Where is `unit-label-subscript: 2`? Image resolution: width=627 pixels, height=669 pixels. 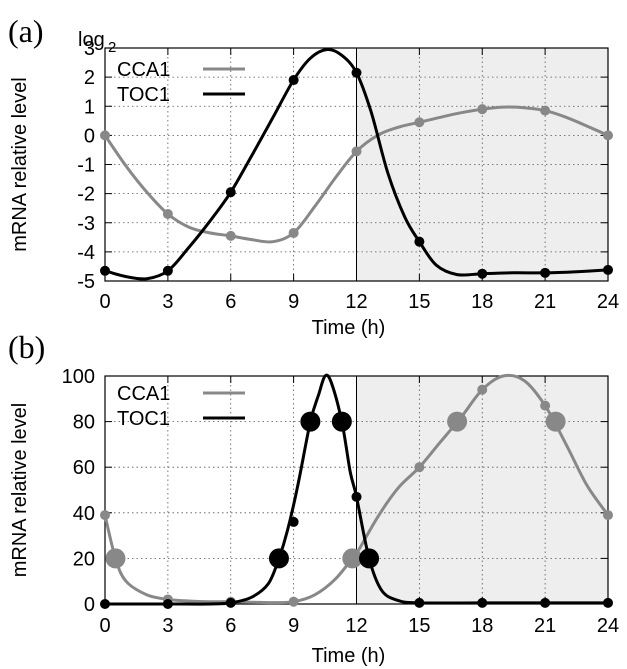 unit-label-subscript: 2 is located at coordinates (112, 47).